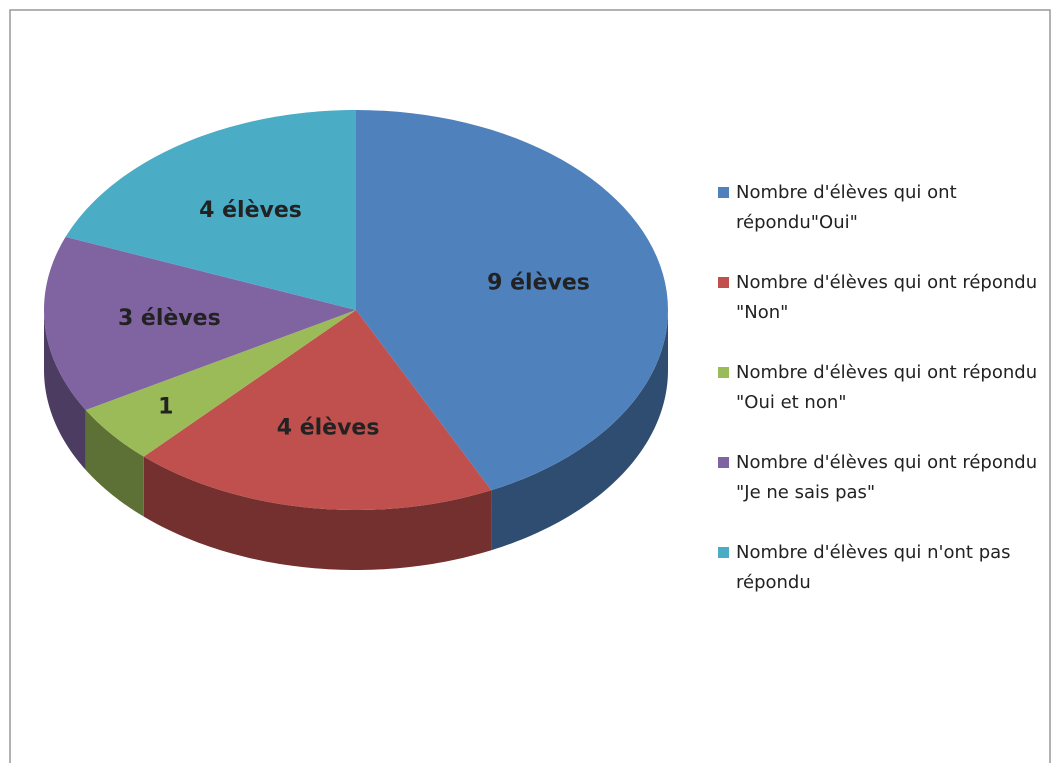  What do you see at coordinates (846, 207) in the screenshot?
I see `legend-label: Nombre d'élèves qui ont répondu"Oui"` at bounding box center [846, 207].